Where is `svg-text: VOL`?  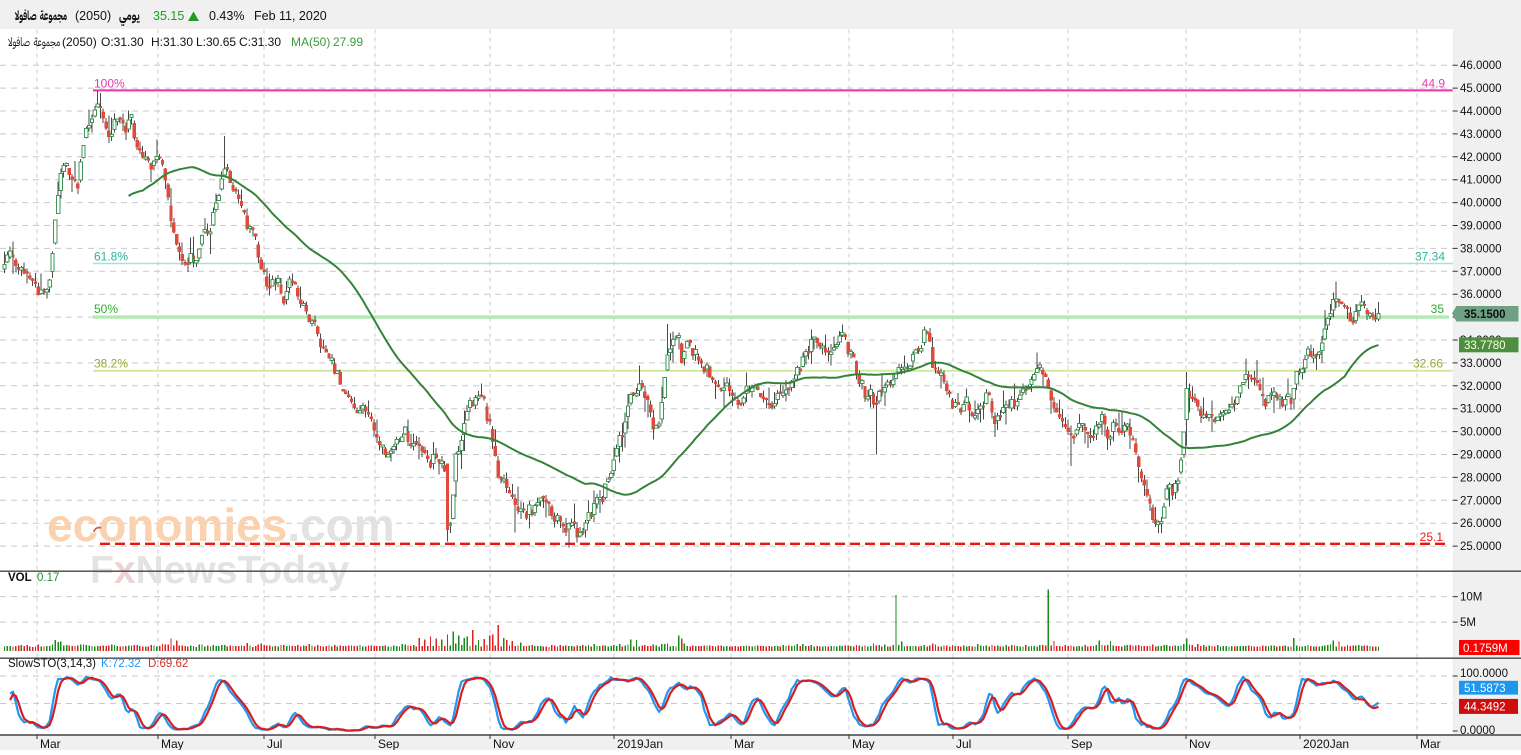 svg-text: VOL is located at coordinates (20, 578).